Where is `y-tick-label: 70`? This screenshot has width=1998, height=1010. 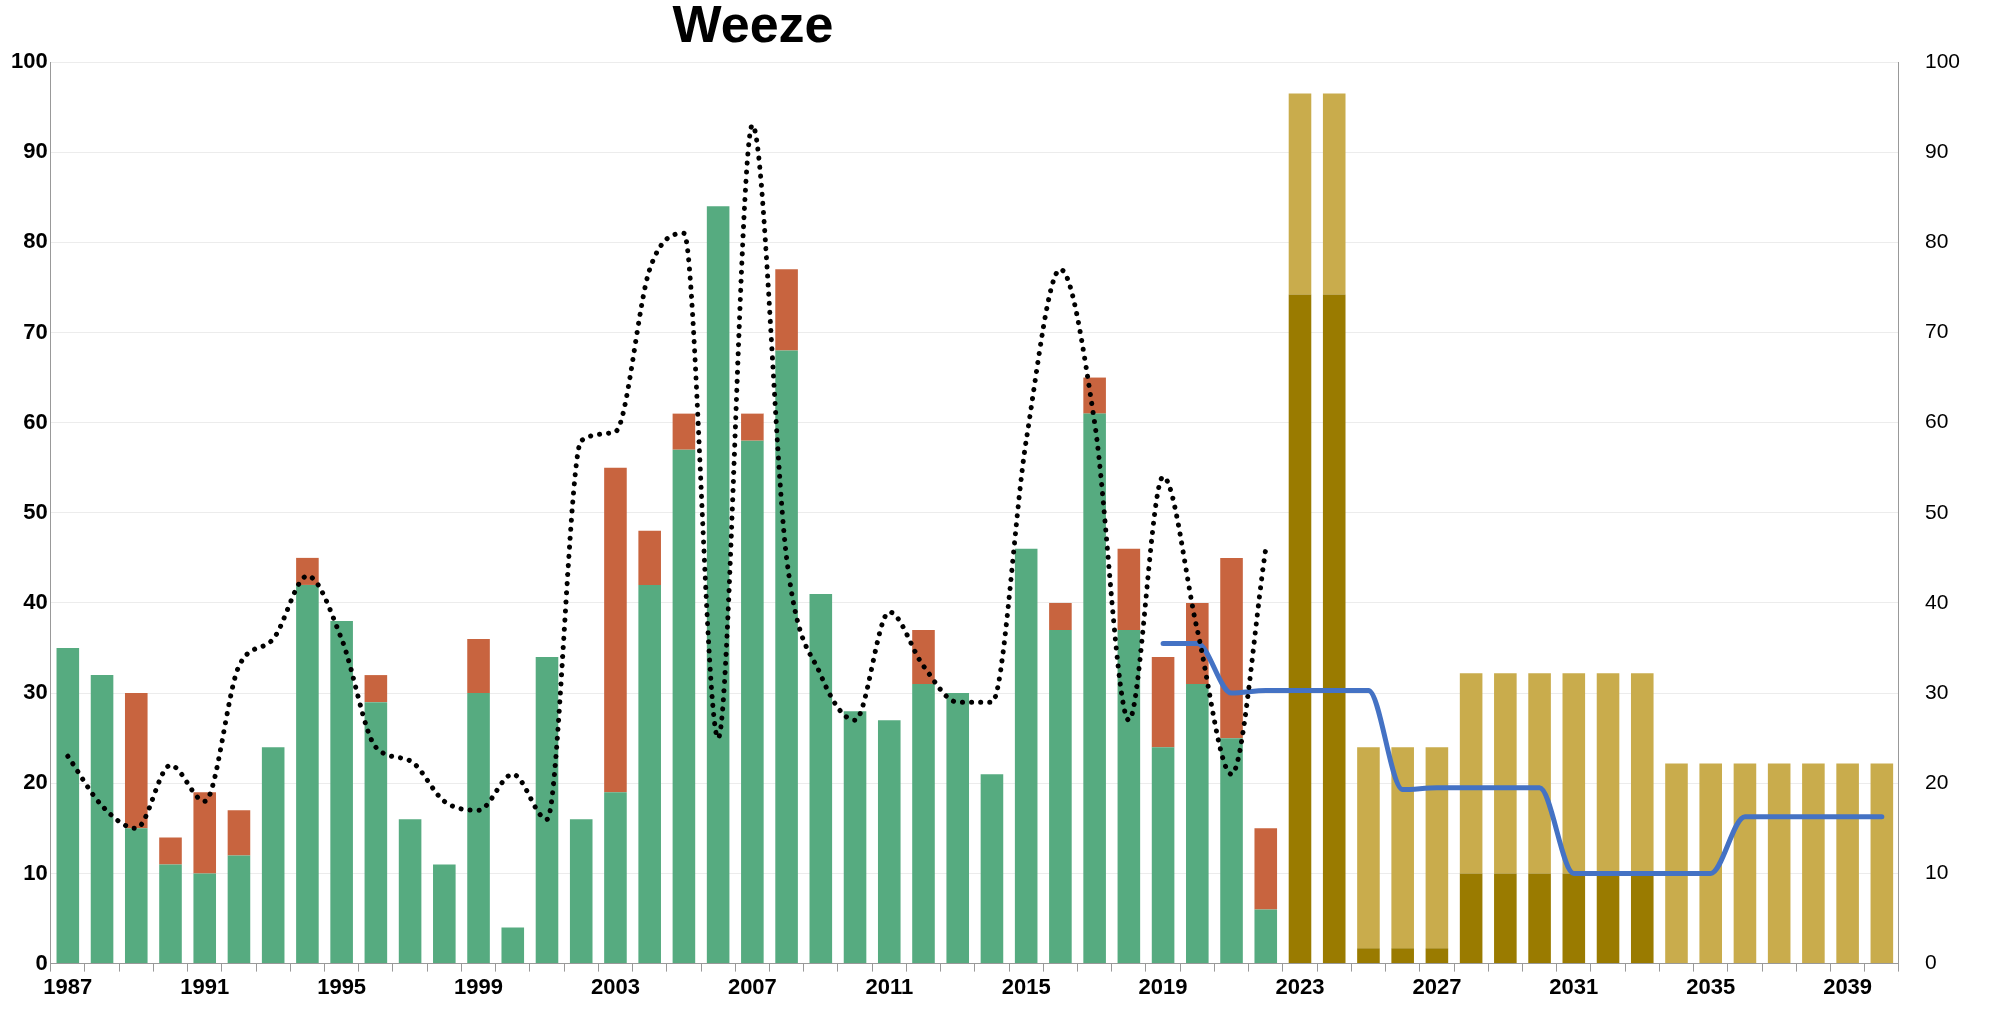 y-tick-label: 70 is located at coordinates (35, 331).